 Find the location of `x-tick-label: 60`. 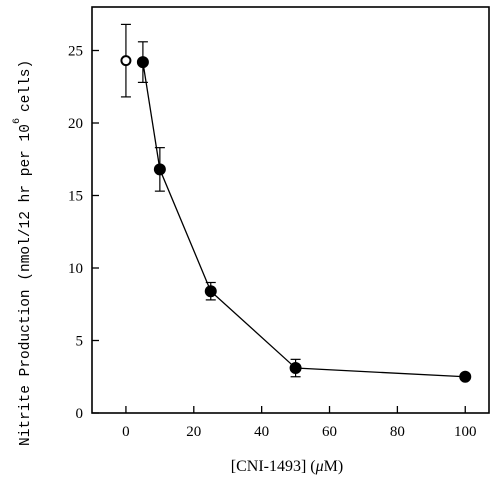

x-tick-label: 60 is located at coordinates (329, 432).